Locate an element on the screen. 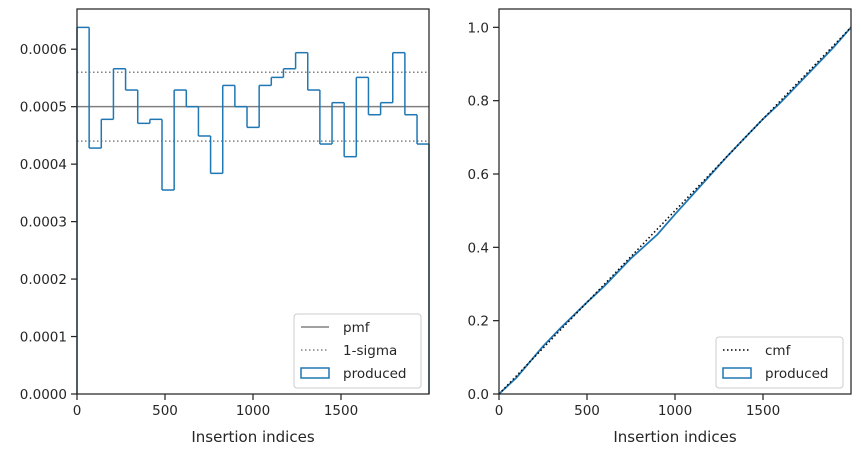  pmf-y-tick-label: 0.0002 is located at coordinates (43, 280).